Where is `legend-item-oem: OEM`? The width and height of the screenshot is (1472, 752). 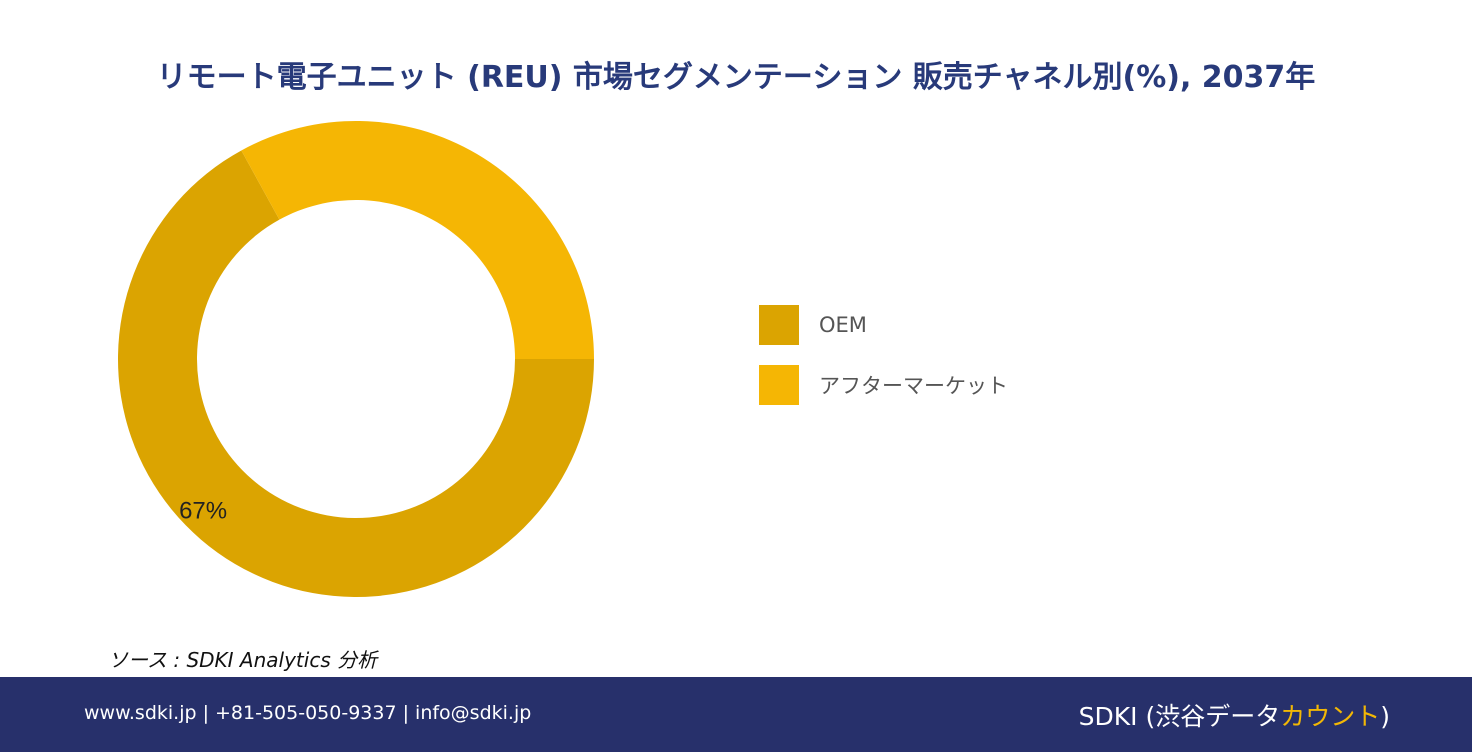
legend-item-oem: OEM is located at coordinates (883, 325).